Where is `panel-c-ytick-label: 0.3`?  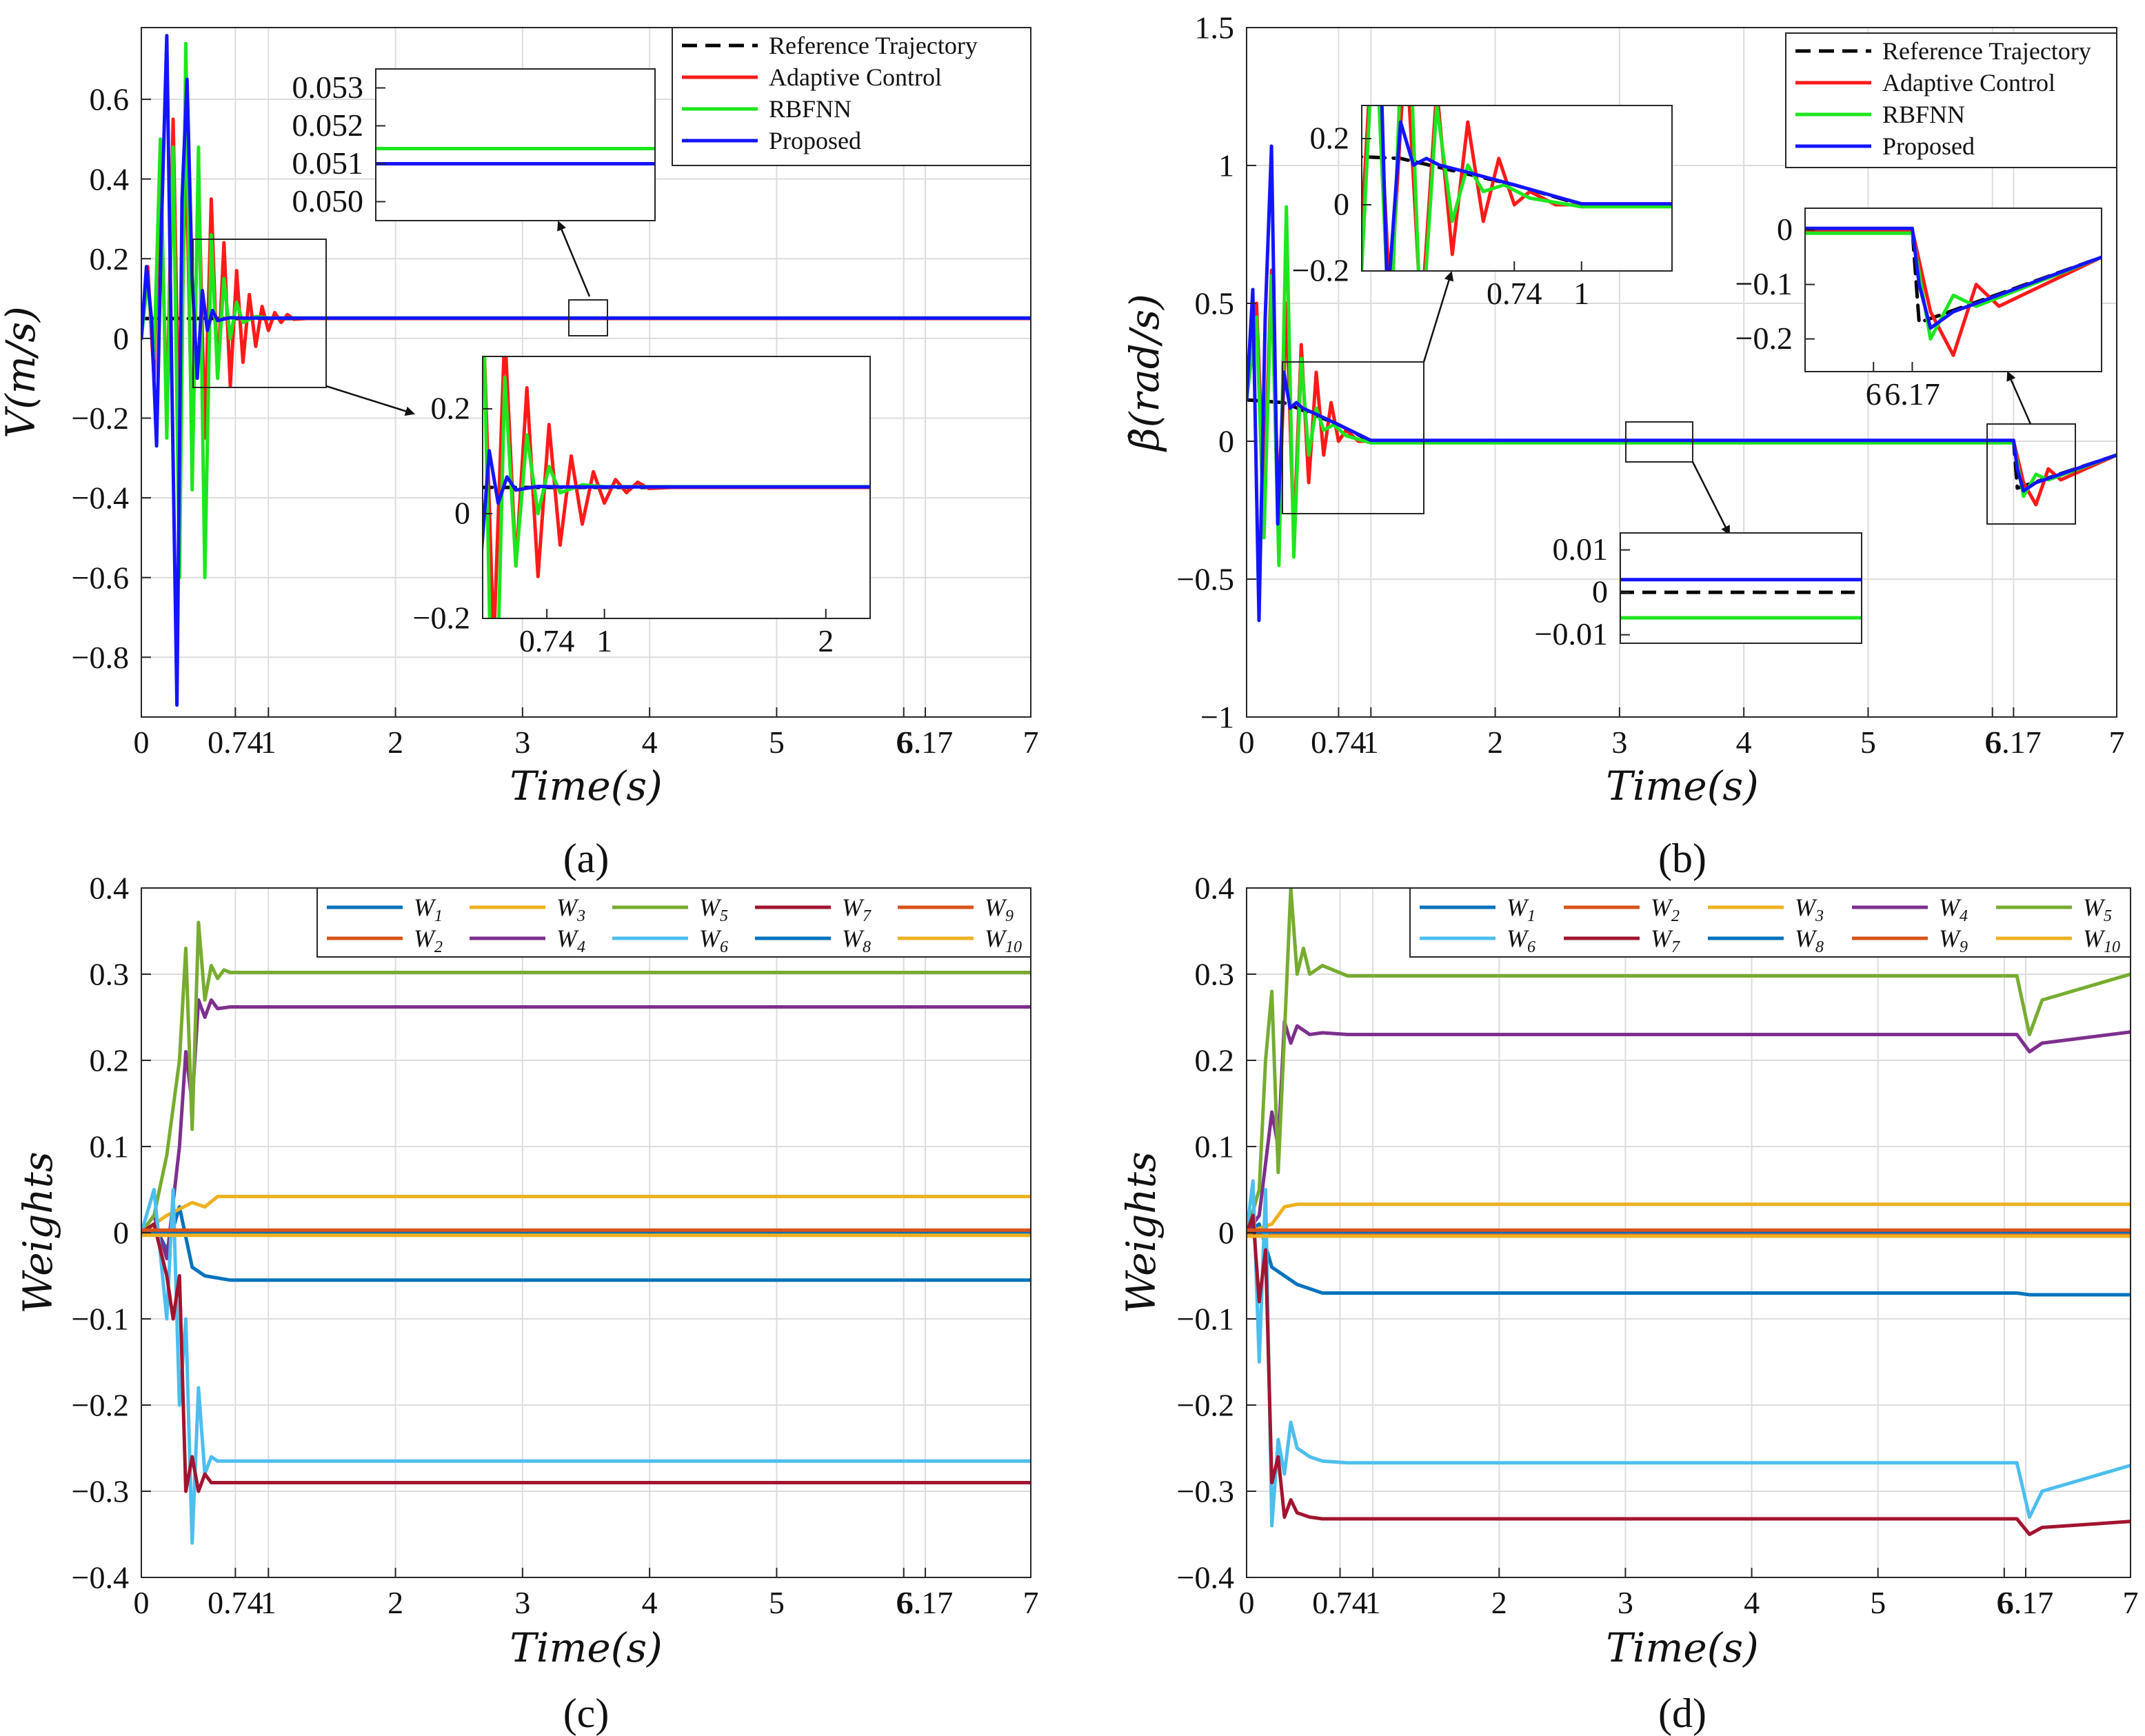 panel-c-ytick-label: 0.3 is located at coordinates (110, 974).